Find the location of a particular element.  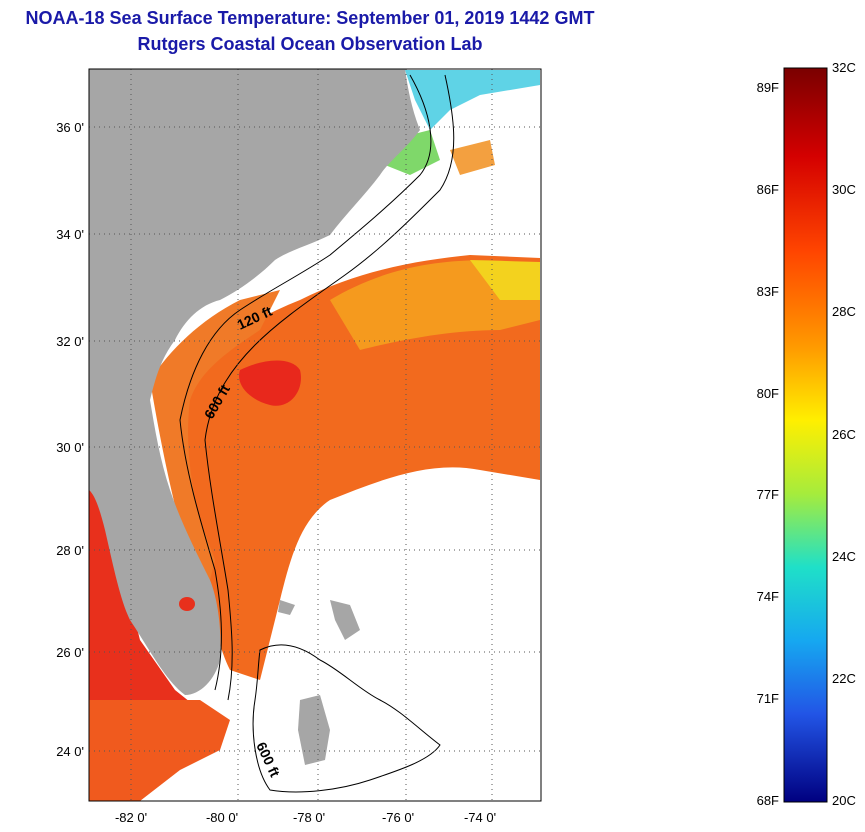

sst-hot-patch is located at coordinates (270, 383).